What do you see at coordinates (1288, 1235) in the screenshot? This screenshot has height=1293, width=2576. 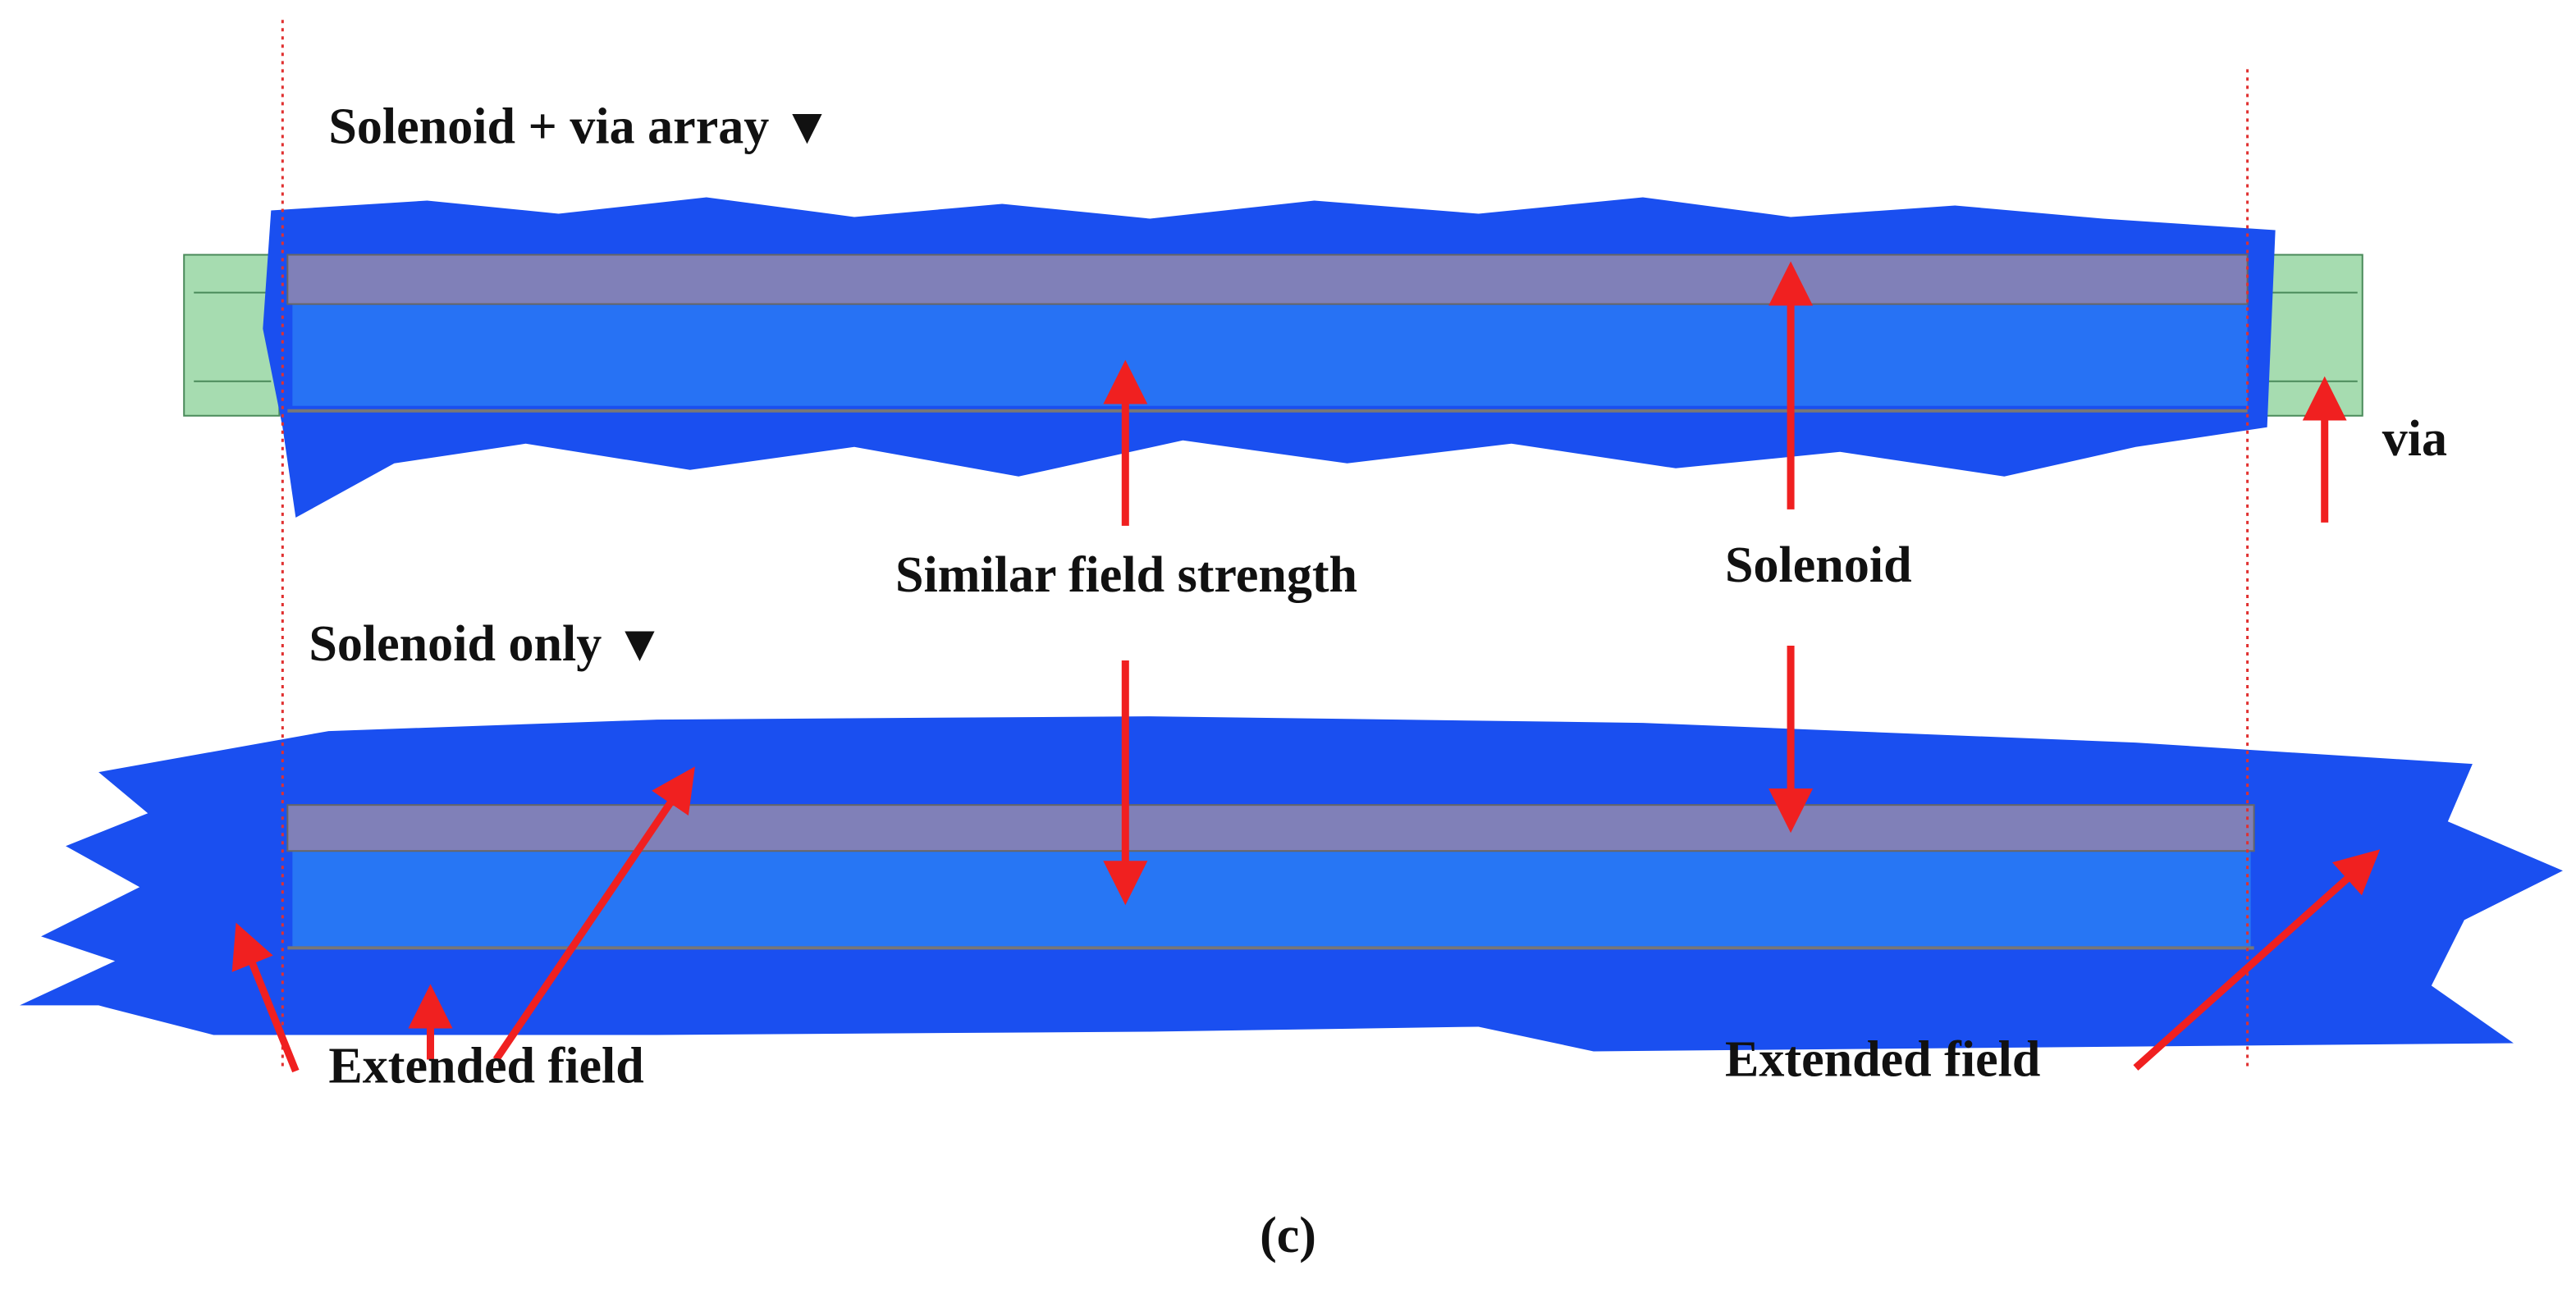 I see `caption: (c)` at bounding box center [1288, 1235].